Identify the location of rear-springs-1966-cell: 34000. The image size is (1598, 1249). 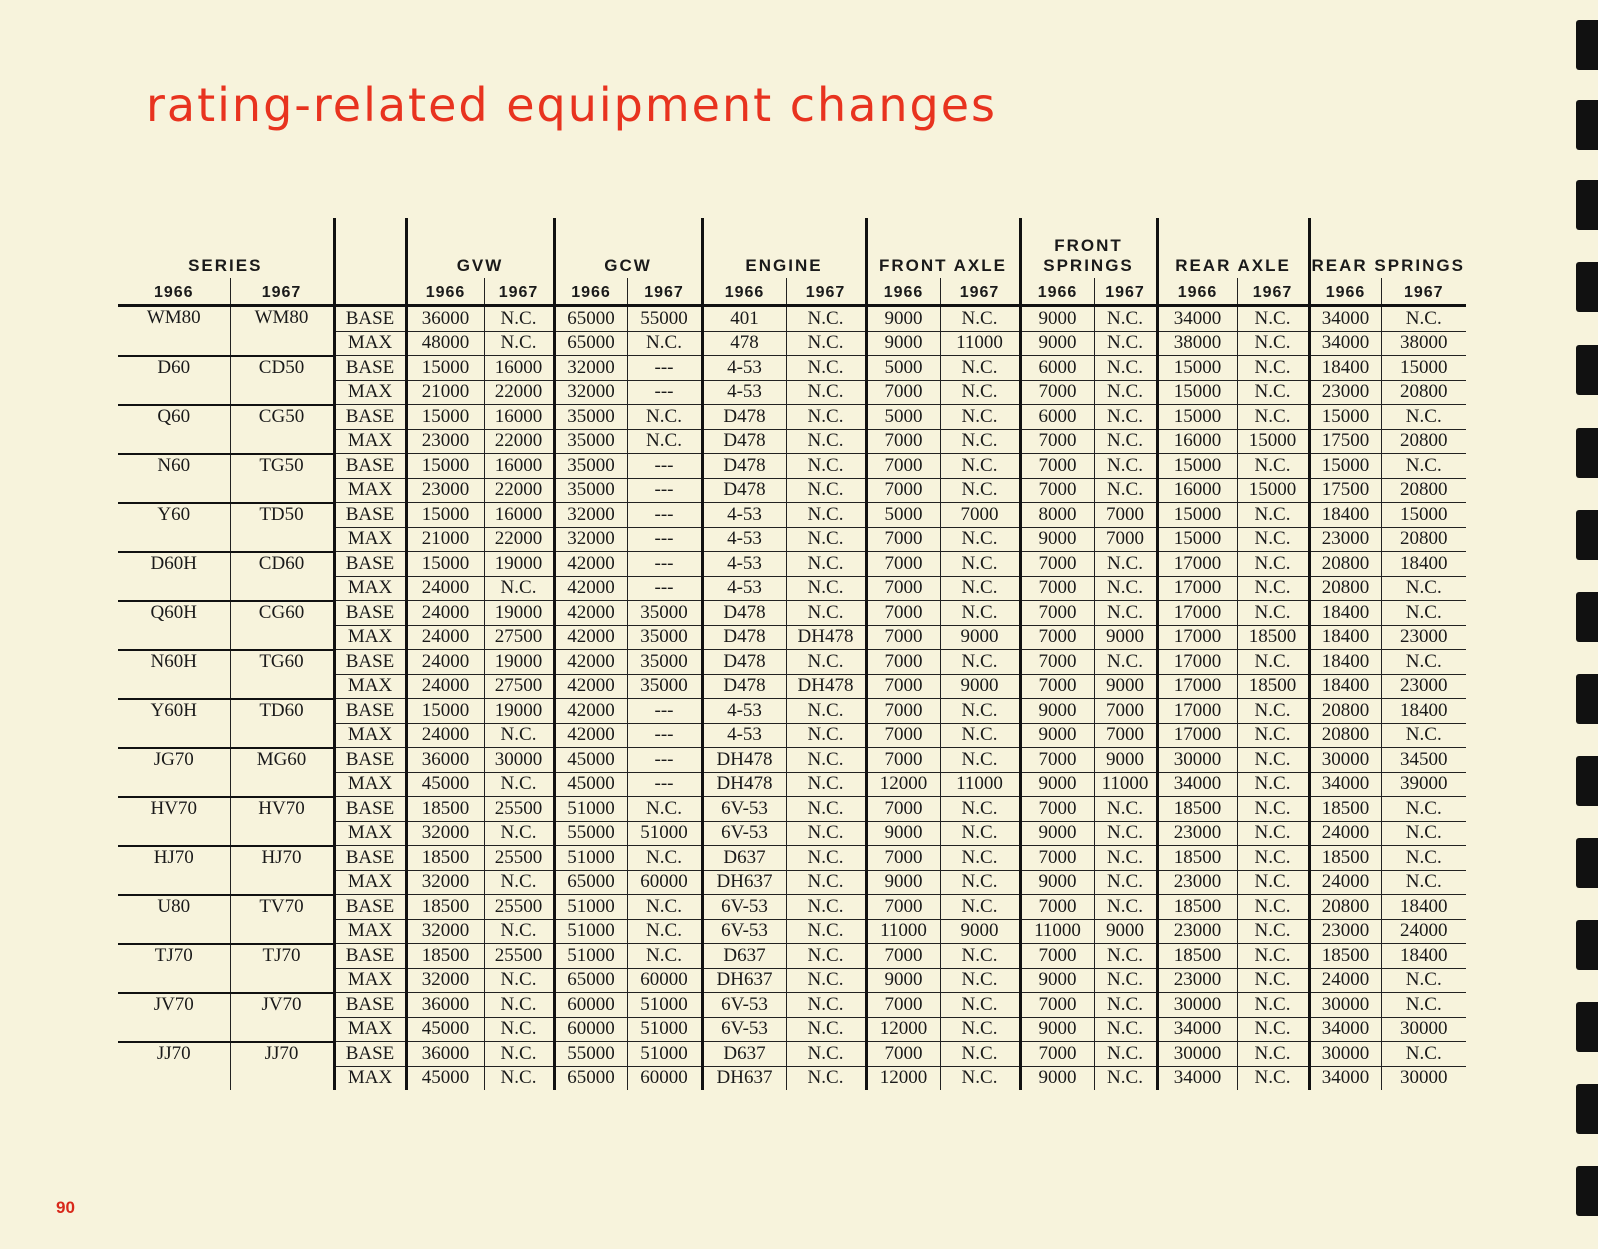
(1344, 784).